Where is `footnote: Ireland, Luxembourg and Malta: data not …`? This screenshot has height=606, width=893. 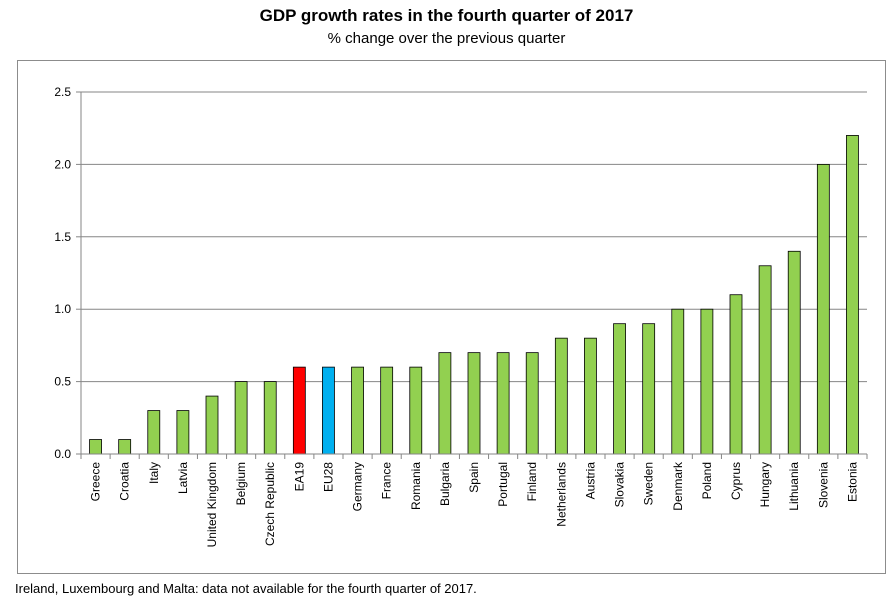 footnote: Ireland, Luxembourg and Malta: data not … is located at coordinates (246, 588).